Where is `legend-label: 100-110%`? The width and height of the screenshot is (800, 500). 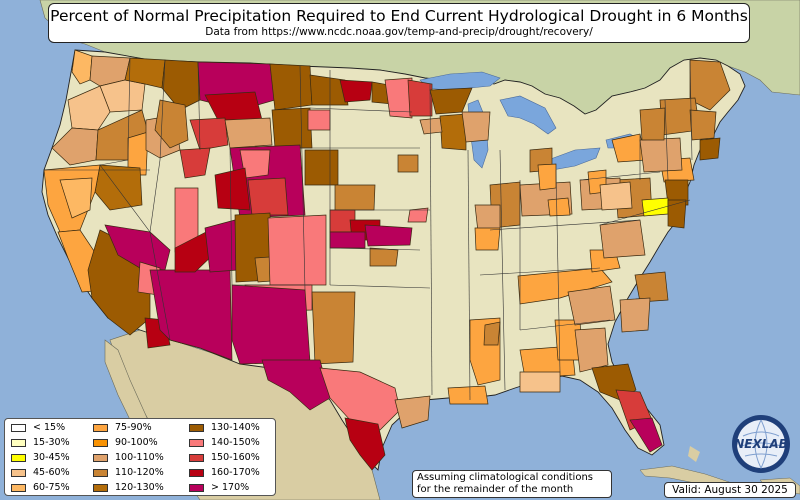 legend-label: 100-110% is located at coordinates (139, 457).